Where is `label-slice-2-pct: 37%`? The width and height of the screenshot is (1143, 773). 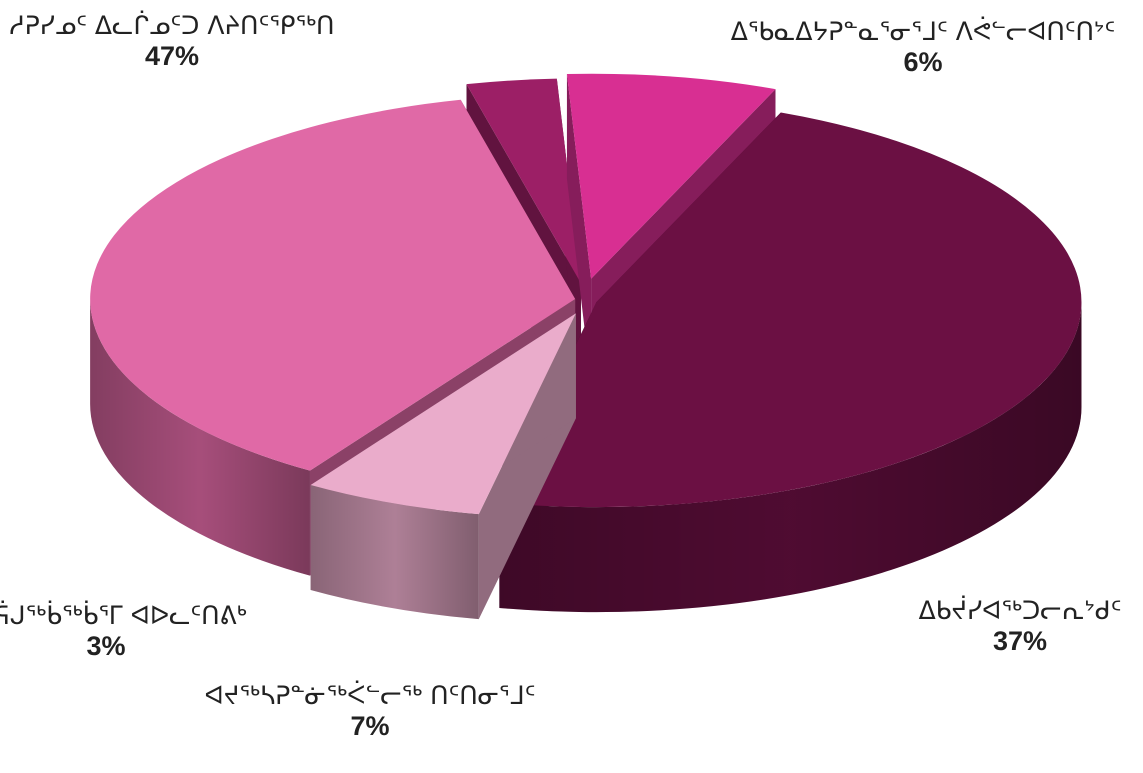
label-slice-2-pct: 37% is located at coordinates (1020, 641).